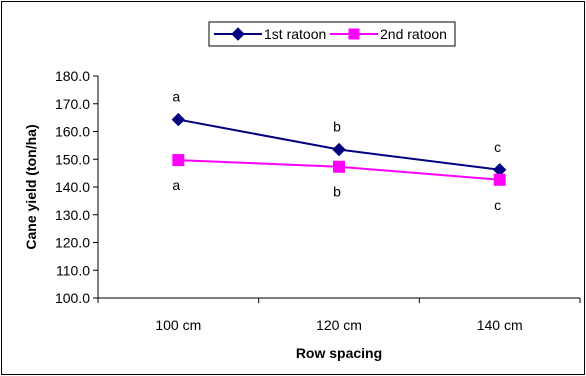 This screenshot has height=376, width=586. Describe the element at coordinates (72, 76) in the screenshot. I see `y-tick-label: 180.0` at that location.